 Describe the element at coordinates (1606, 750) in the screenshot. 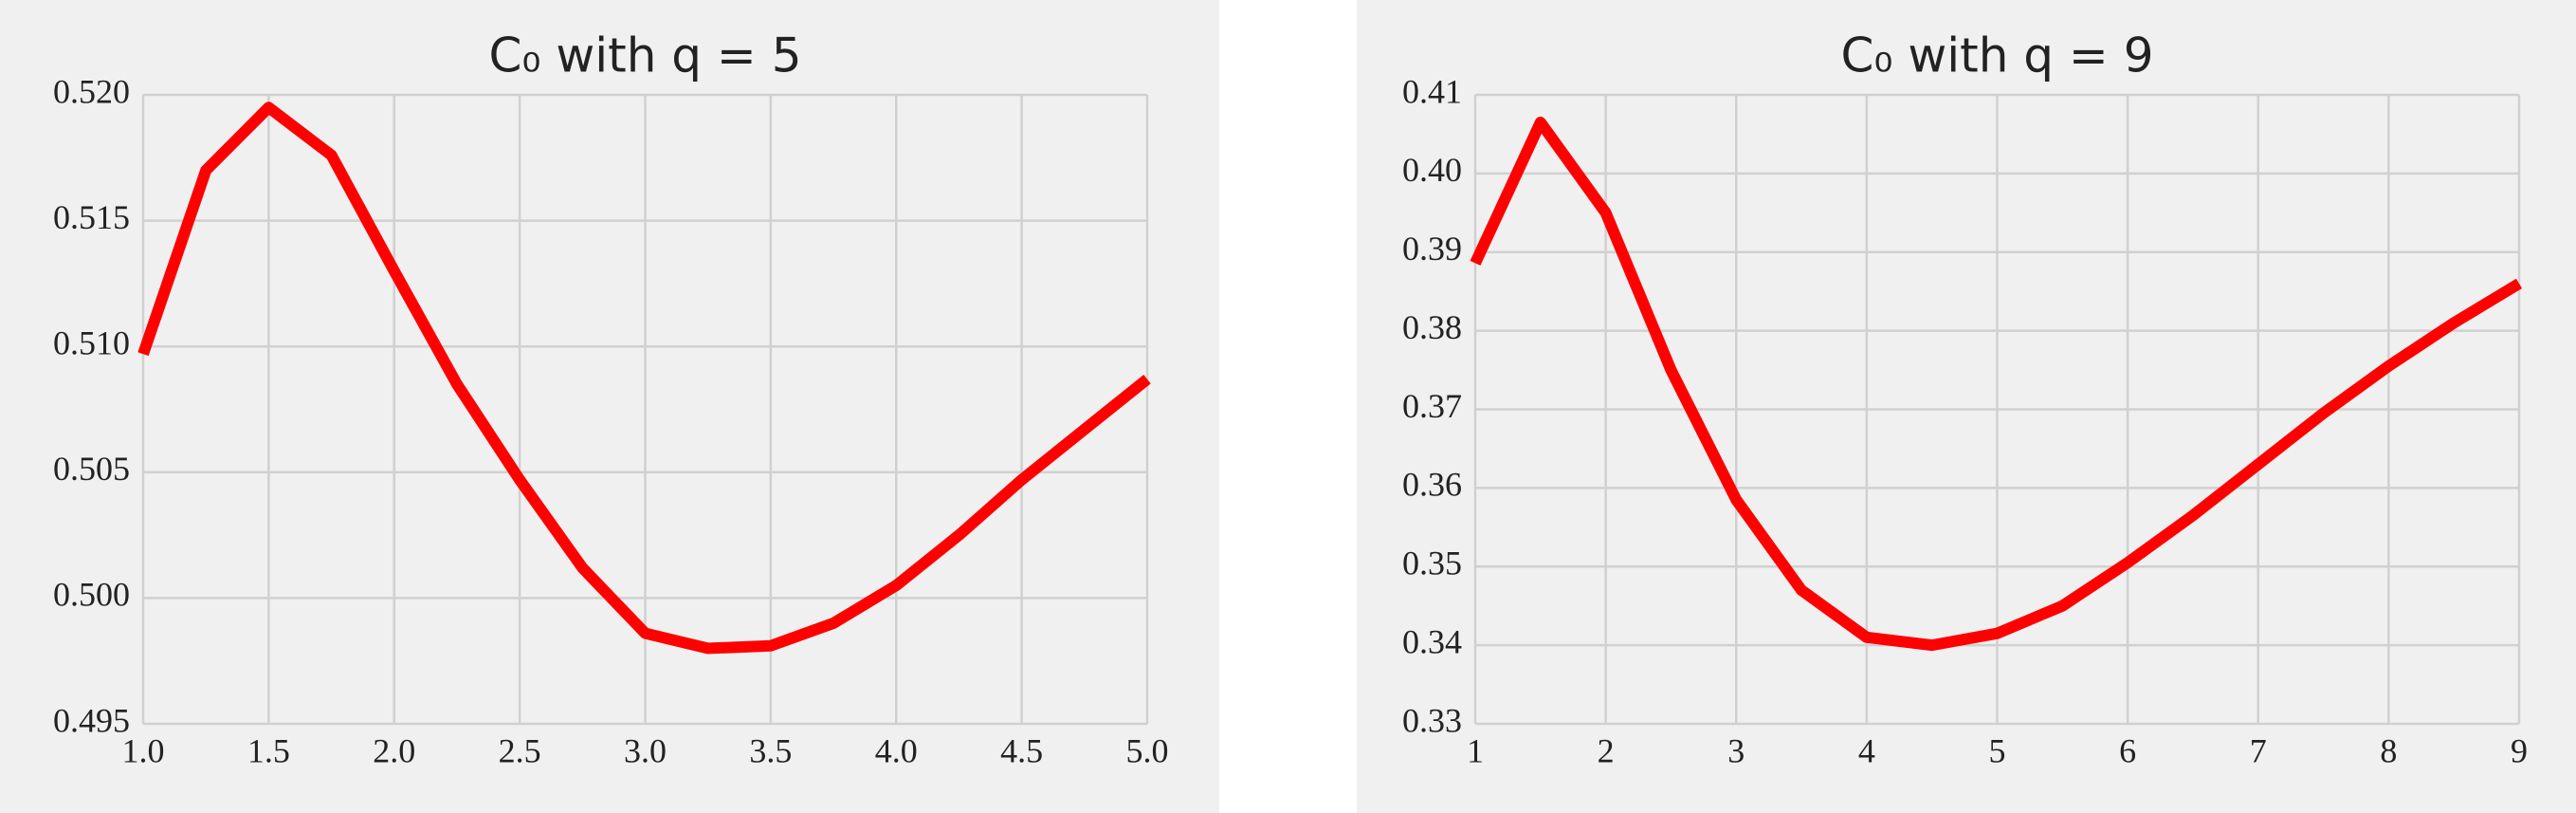

I see `x-tick-label: 2` at that location.